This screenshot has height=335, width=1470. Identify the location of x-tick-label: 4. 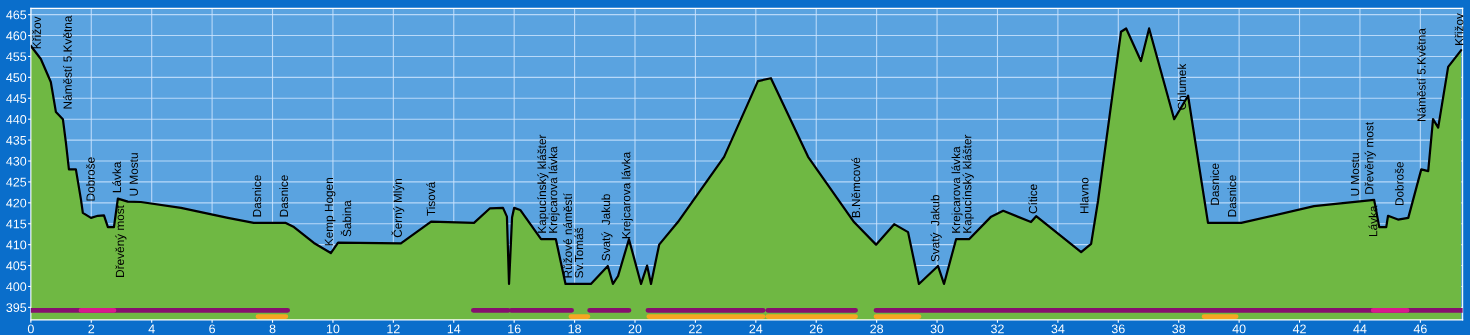
(151, 329).